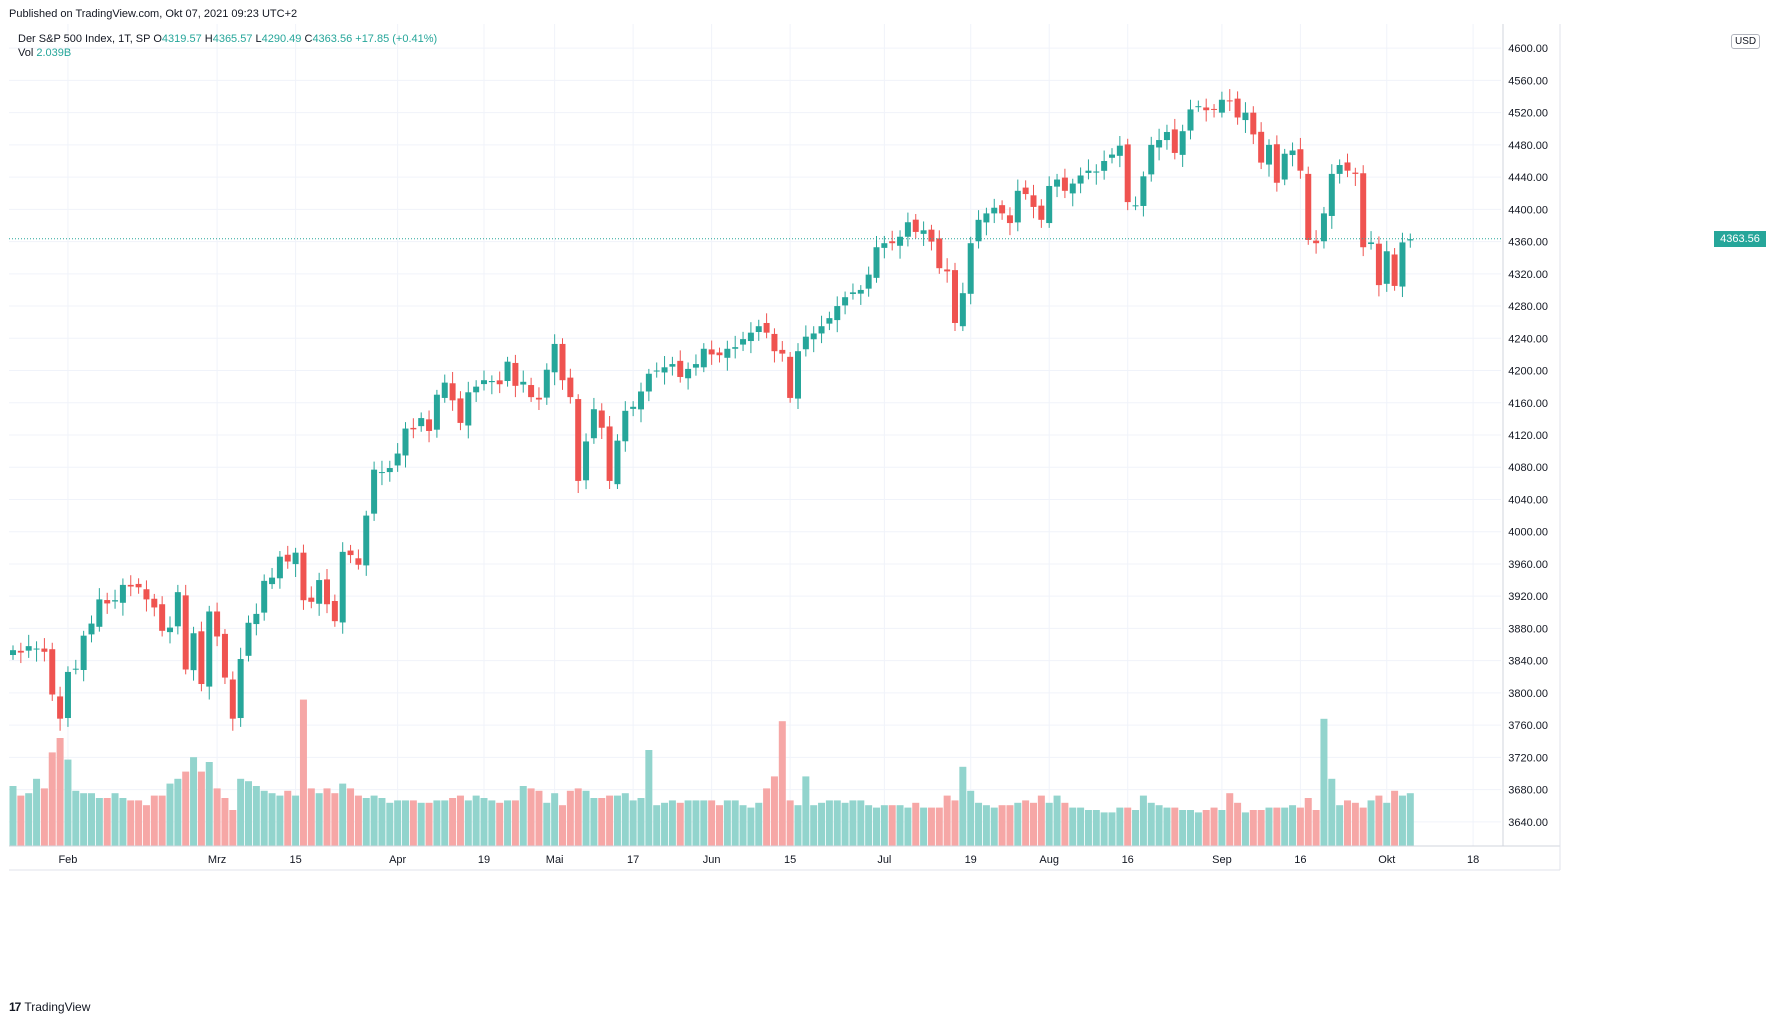 This screenshot has width=1779, height=1022. What do you see at coordinates (1528, 694) in the screenshot?
I see `y-tick-label: 3800.00` at bounding box center [1528, 694].